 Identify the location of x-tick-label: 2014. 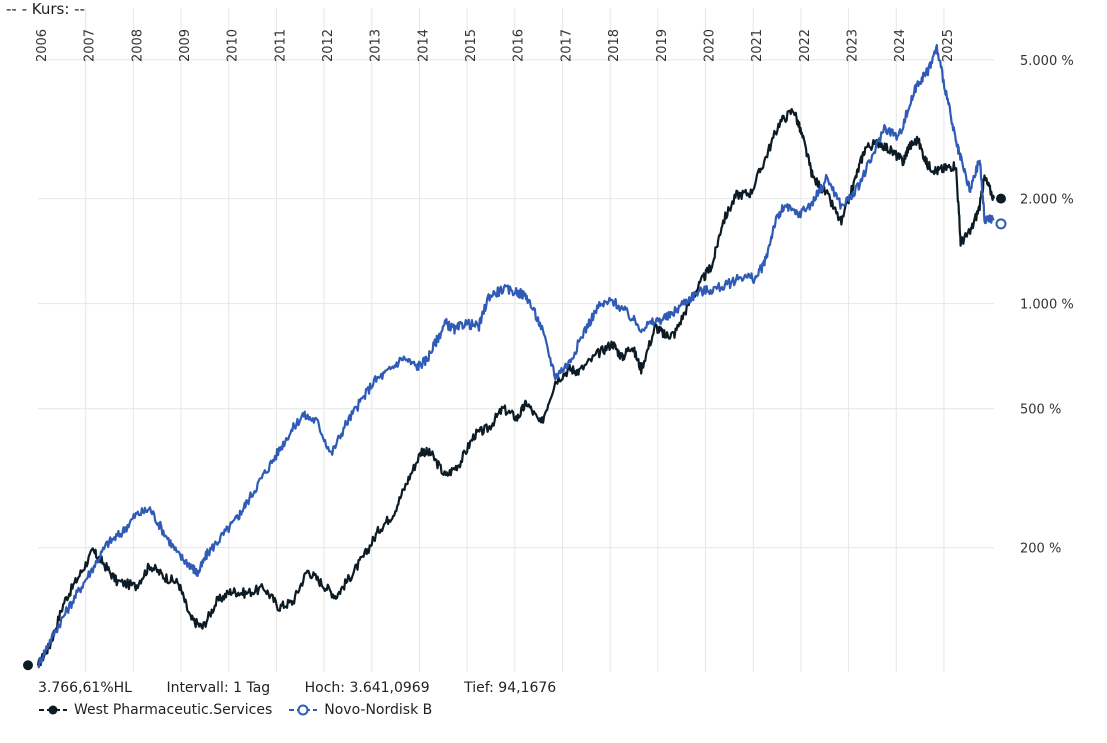
(423, 45).